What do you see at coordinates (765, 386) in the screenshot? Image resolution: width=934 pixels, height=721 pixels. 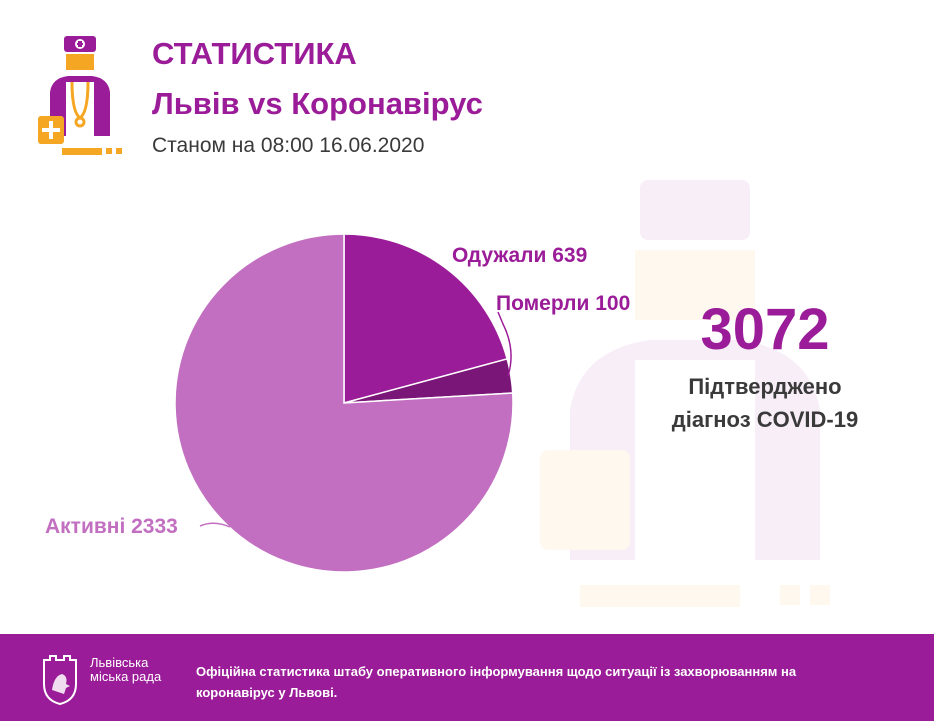 I see `total-cases-label-line1: Підтверджено` at bounding box center [765, 386].